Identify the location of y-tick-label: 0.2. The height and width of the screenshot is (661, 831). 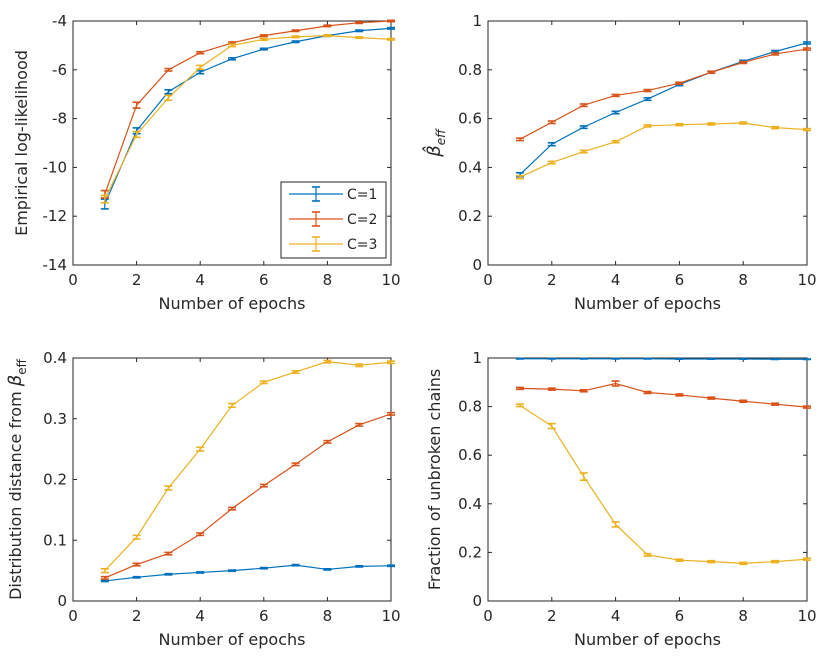
(470, 552).